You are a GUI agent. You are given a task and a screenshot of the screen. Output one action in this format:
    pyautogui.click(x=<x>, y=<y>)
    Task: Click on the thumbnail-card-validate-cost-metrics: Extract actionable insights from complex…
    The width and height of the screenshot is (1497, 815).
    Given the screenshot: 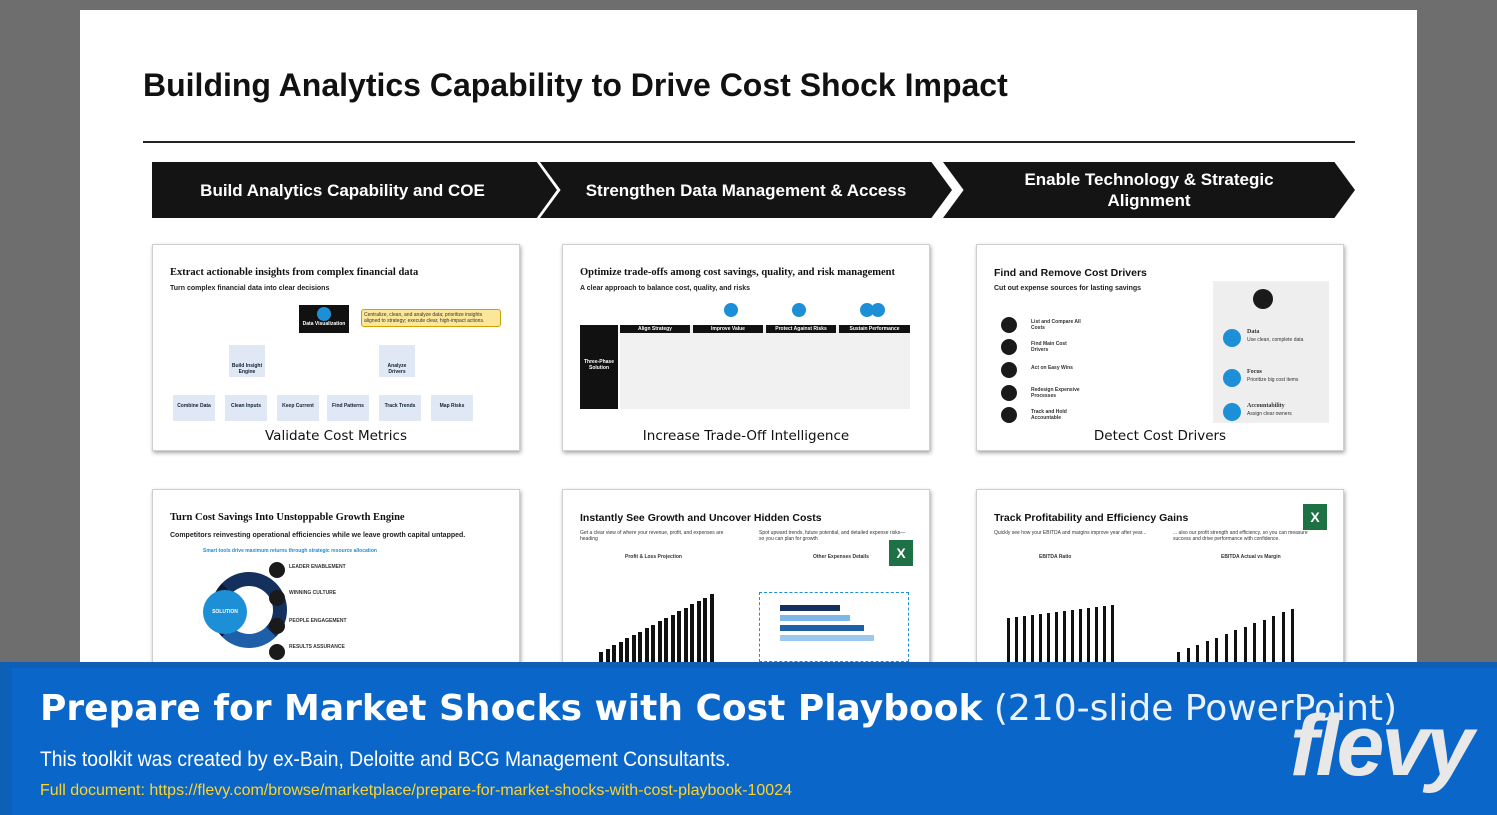 What is the action you would take?
    pyautogui.click(x=336, y=347)
    